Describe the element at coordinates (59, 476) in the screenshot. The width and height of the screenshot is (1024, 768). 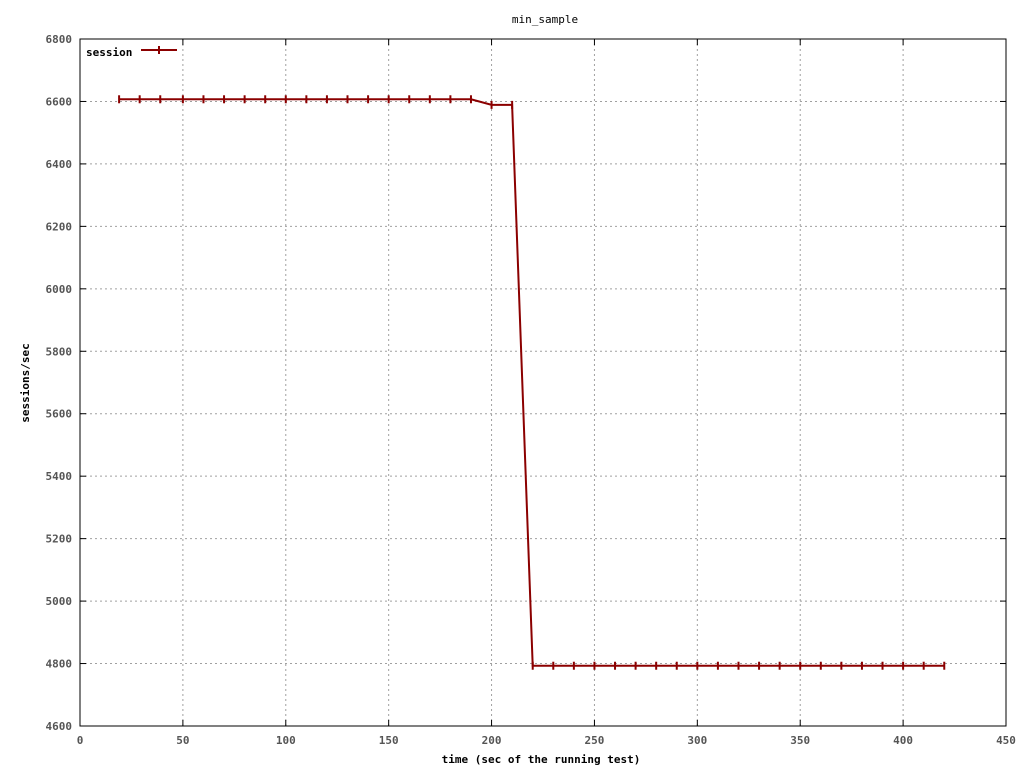
I see `y-tick-label: 5400` at that location.